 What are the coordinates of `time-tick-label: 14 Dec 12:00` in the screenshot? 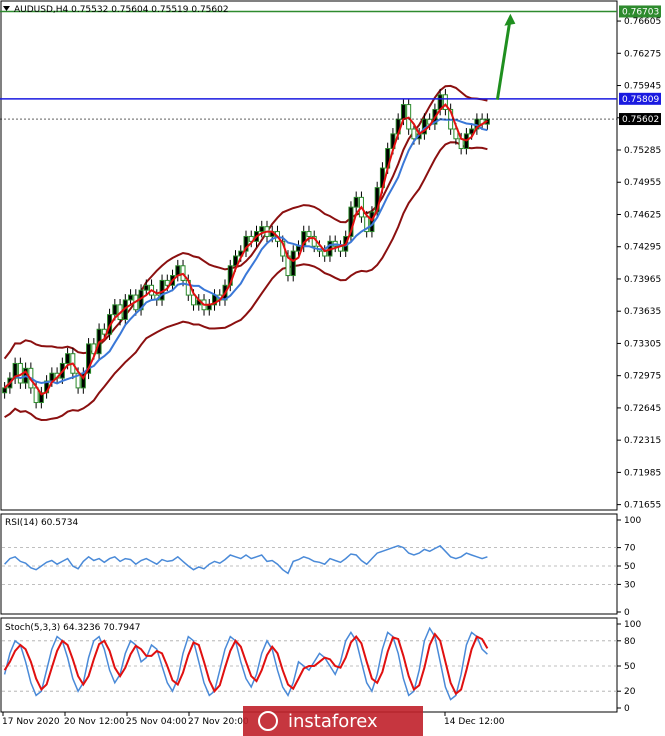 It's located at (474, 722).